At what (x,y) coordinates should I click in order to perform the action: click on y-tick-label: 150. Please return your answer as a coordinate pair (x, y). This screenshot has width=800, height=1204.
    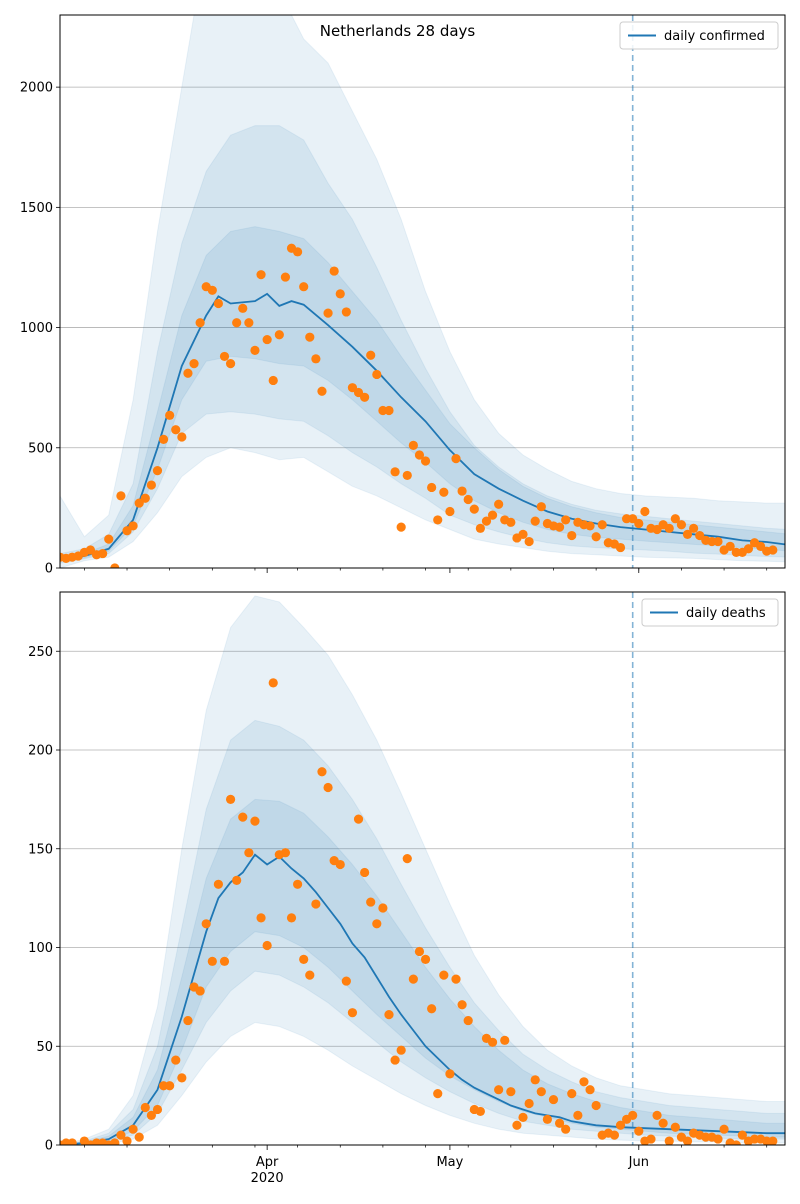
    Looking at the image, I should click on (40, 849).